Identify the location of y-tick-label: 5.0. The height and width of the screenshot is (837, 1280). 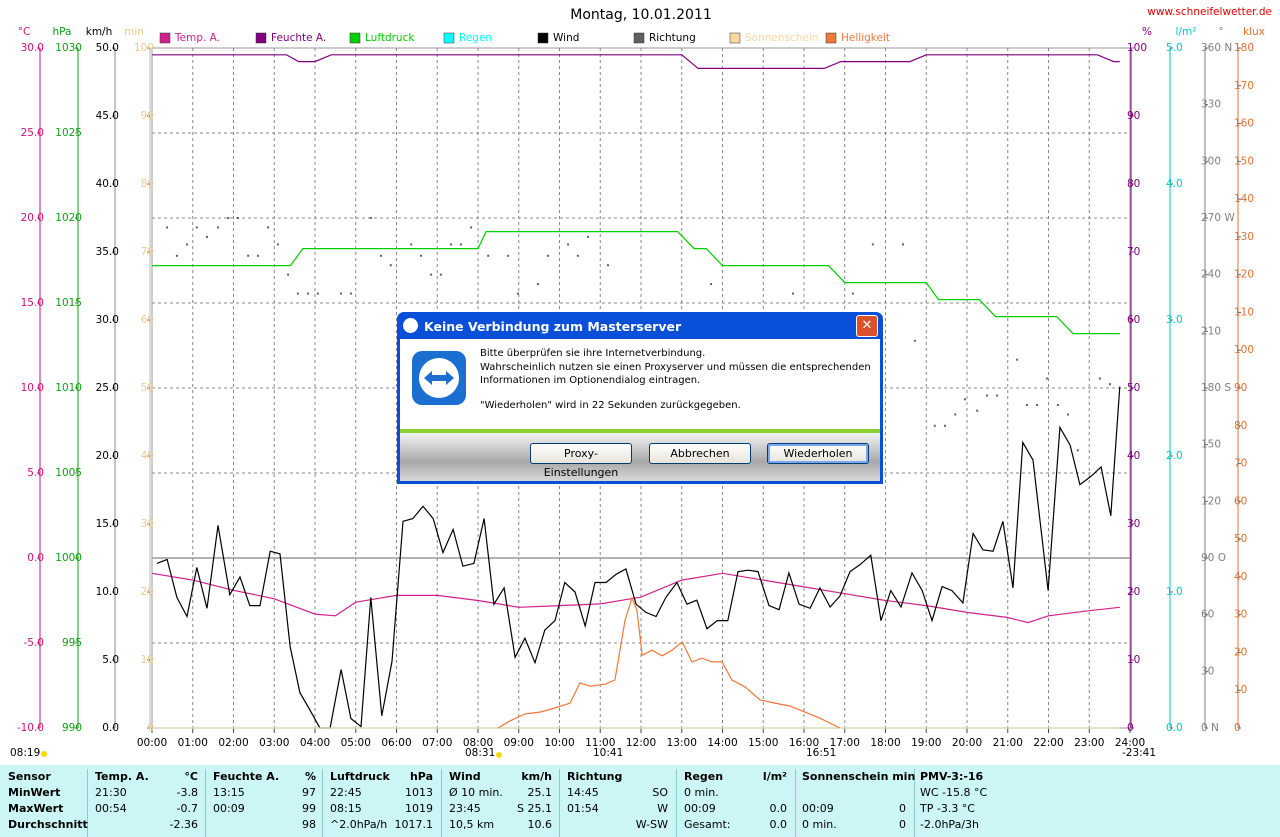
(35, 473).